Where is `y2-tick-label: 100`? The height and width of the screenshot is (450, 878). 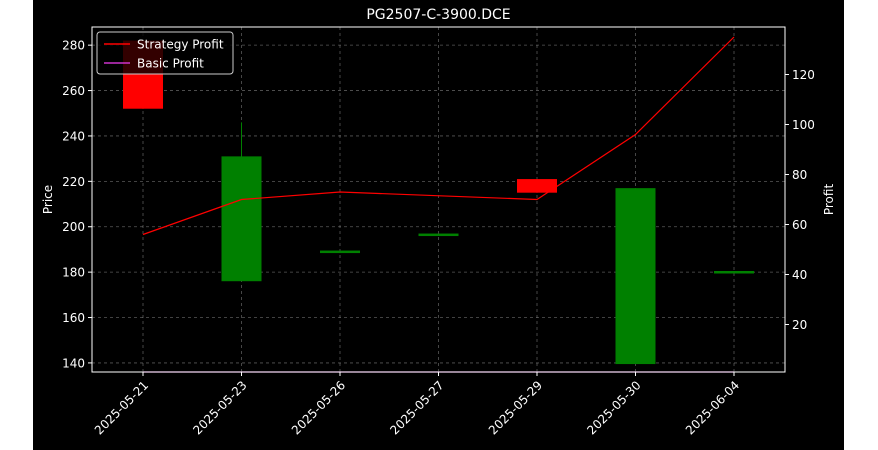
y2-tick-label: 100 is located at coordinates (803, 125).